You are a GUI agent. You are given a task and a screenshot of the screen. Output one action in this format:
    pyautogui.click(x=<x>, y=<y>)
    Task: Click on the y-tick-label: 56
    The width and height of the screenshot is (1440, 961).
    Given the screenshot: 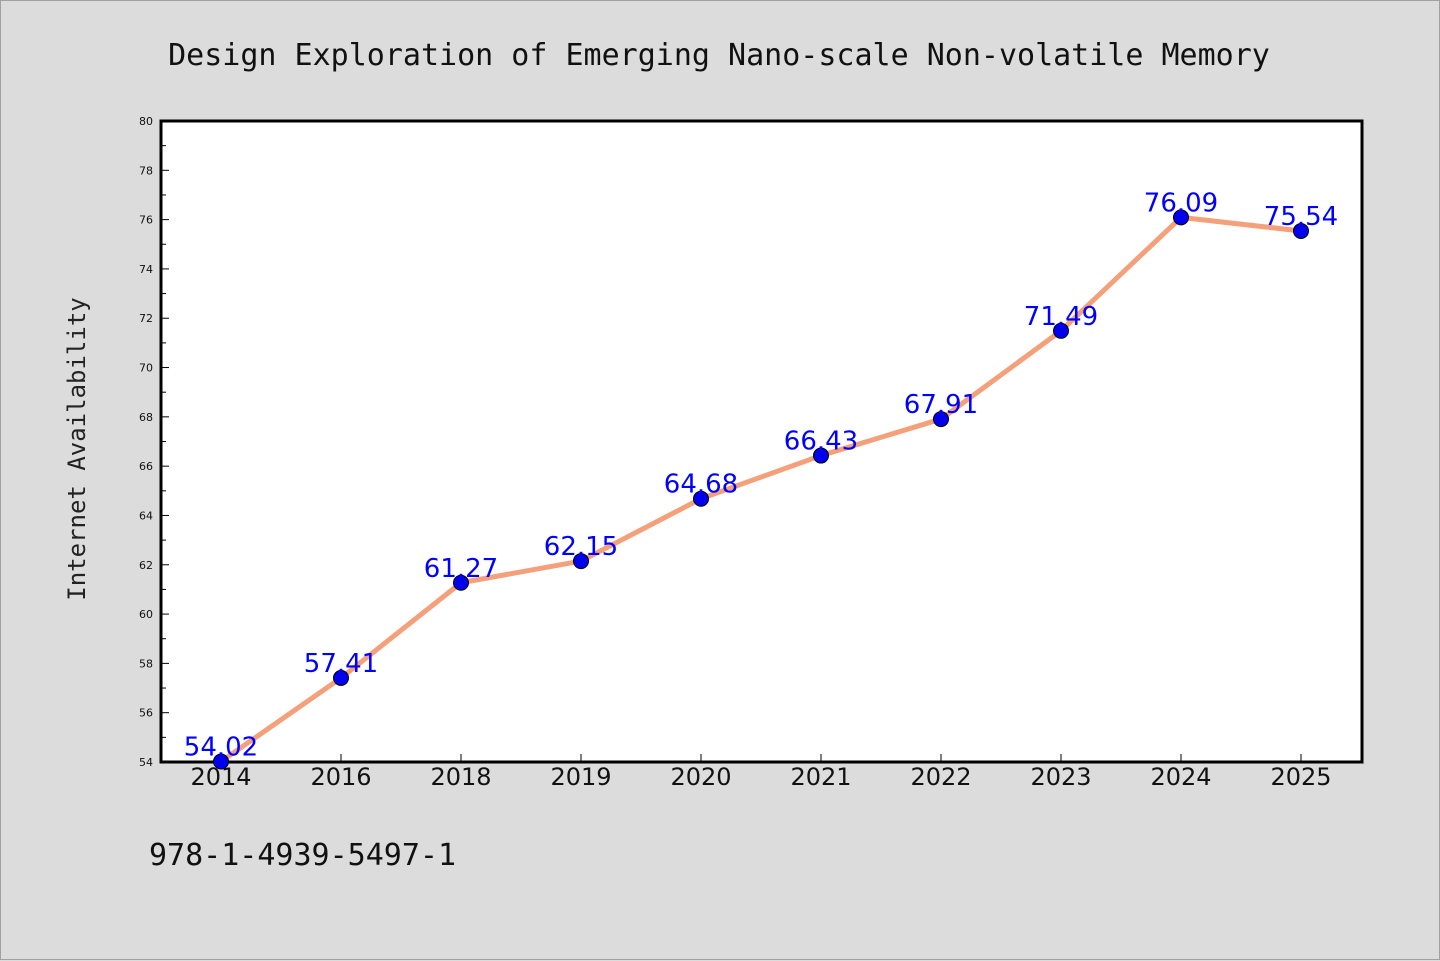 What is the action you would take?
    pyautogui.click(x=146, y=713)
    